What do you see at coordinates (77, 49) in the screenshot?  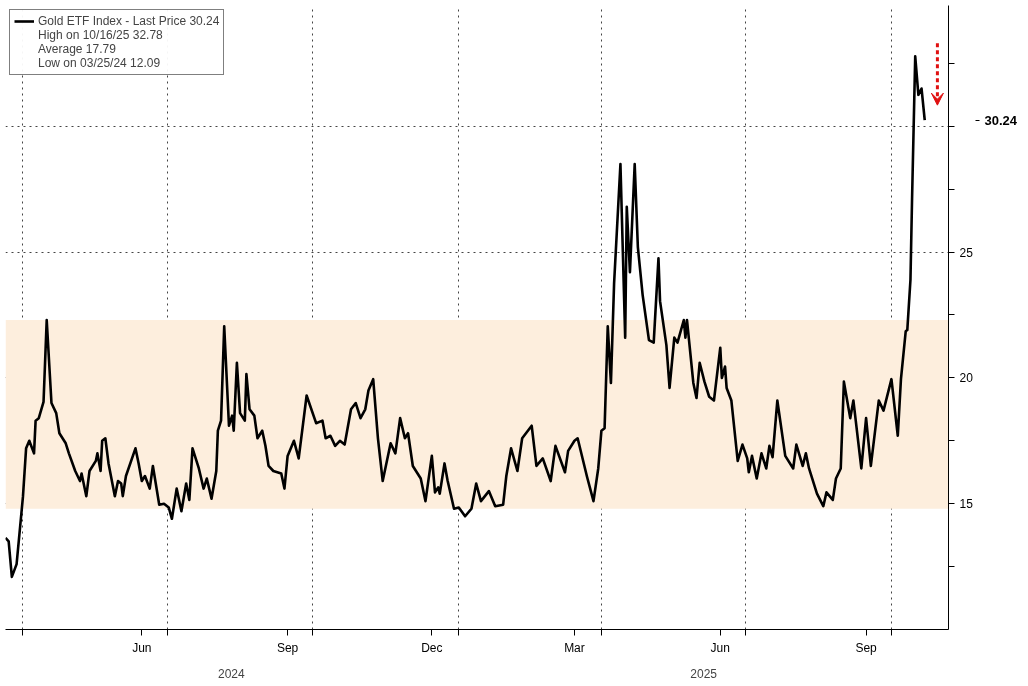 I see `annotation: Average 17.79` at bounding box center [77, 49].